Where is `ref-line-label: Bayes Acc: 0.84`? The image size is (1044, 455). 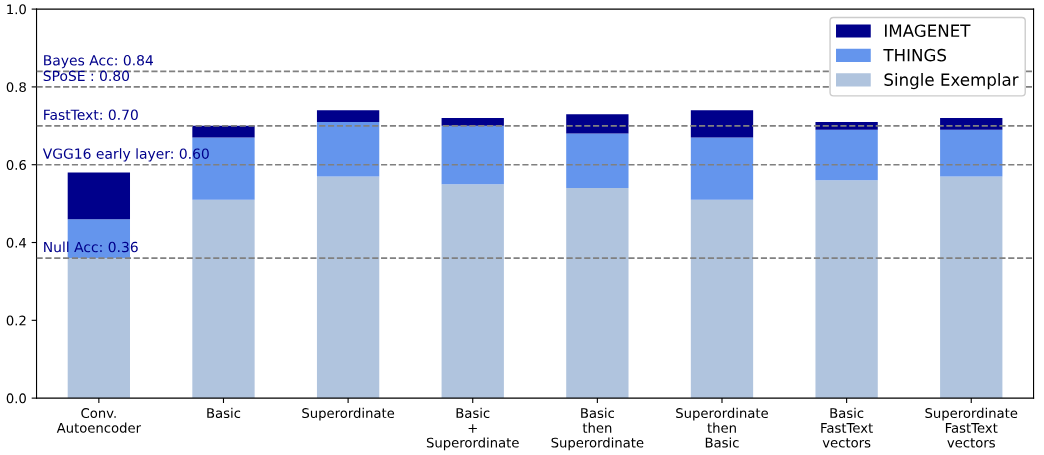 ref-line-label: Bayes Acc: 0.84 is located at coordinates (98, 62).